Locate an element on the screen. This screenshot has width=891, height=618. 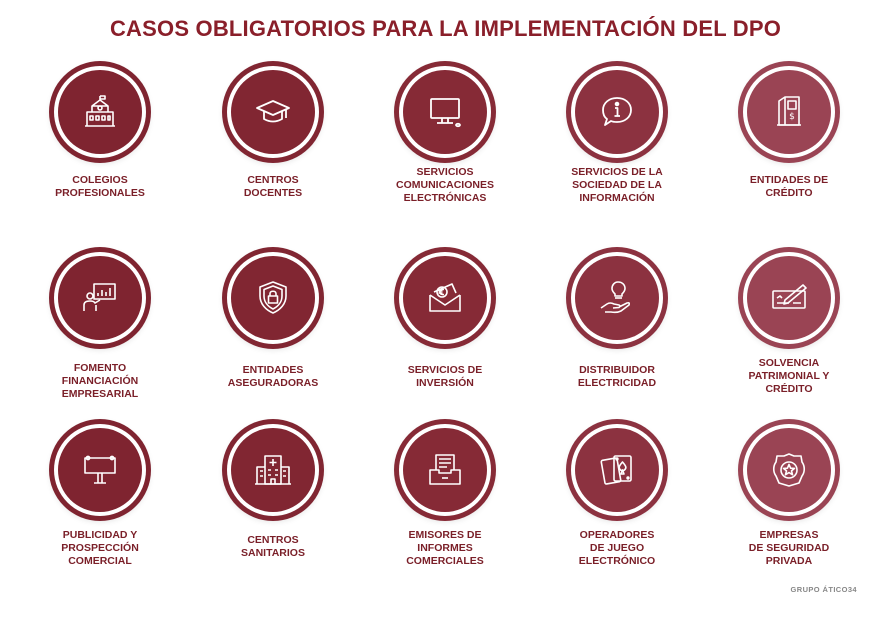
info-speech-bubble-icon is located at coordinates (617, 111).